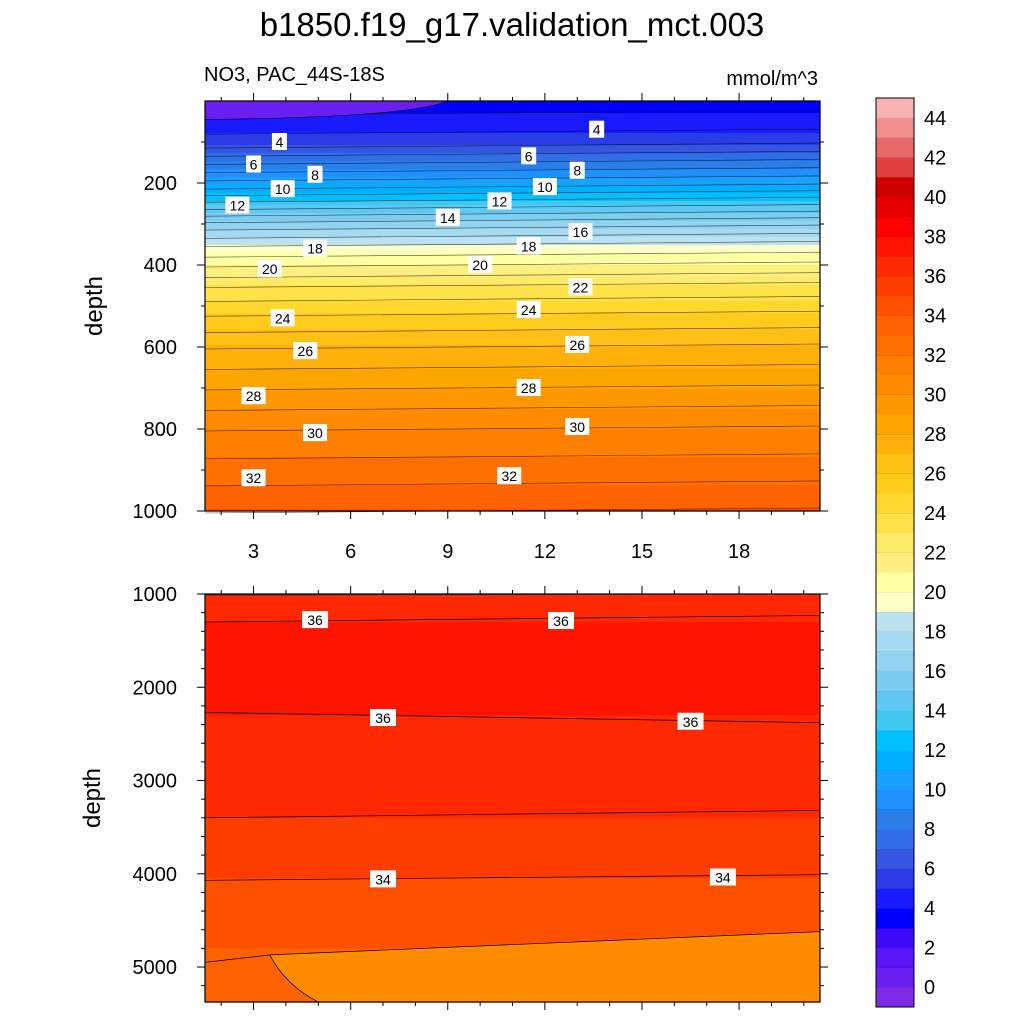  I want to click on x-tick-label: 6, so click(350, 552).